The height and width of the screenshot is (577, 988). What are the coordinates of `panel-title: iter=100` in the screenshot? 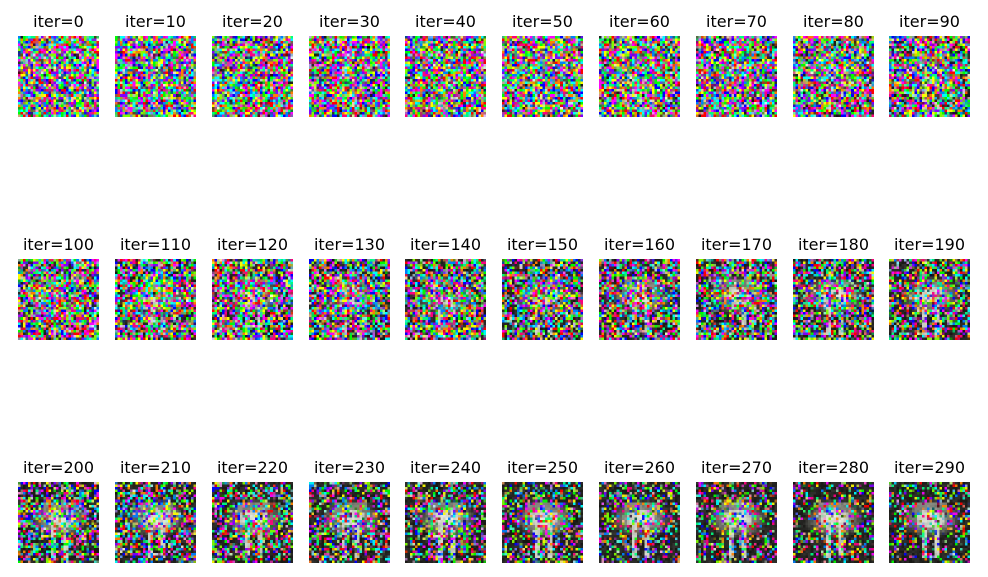 It's located at (58, 244).